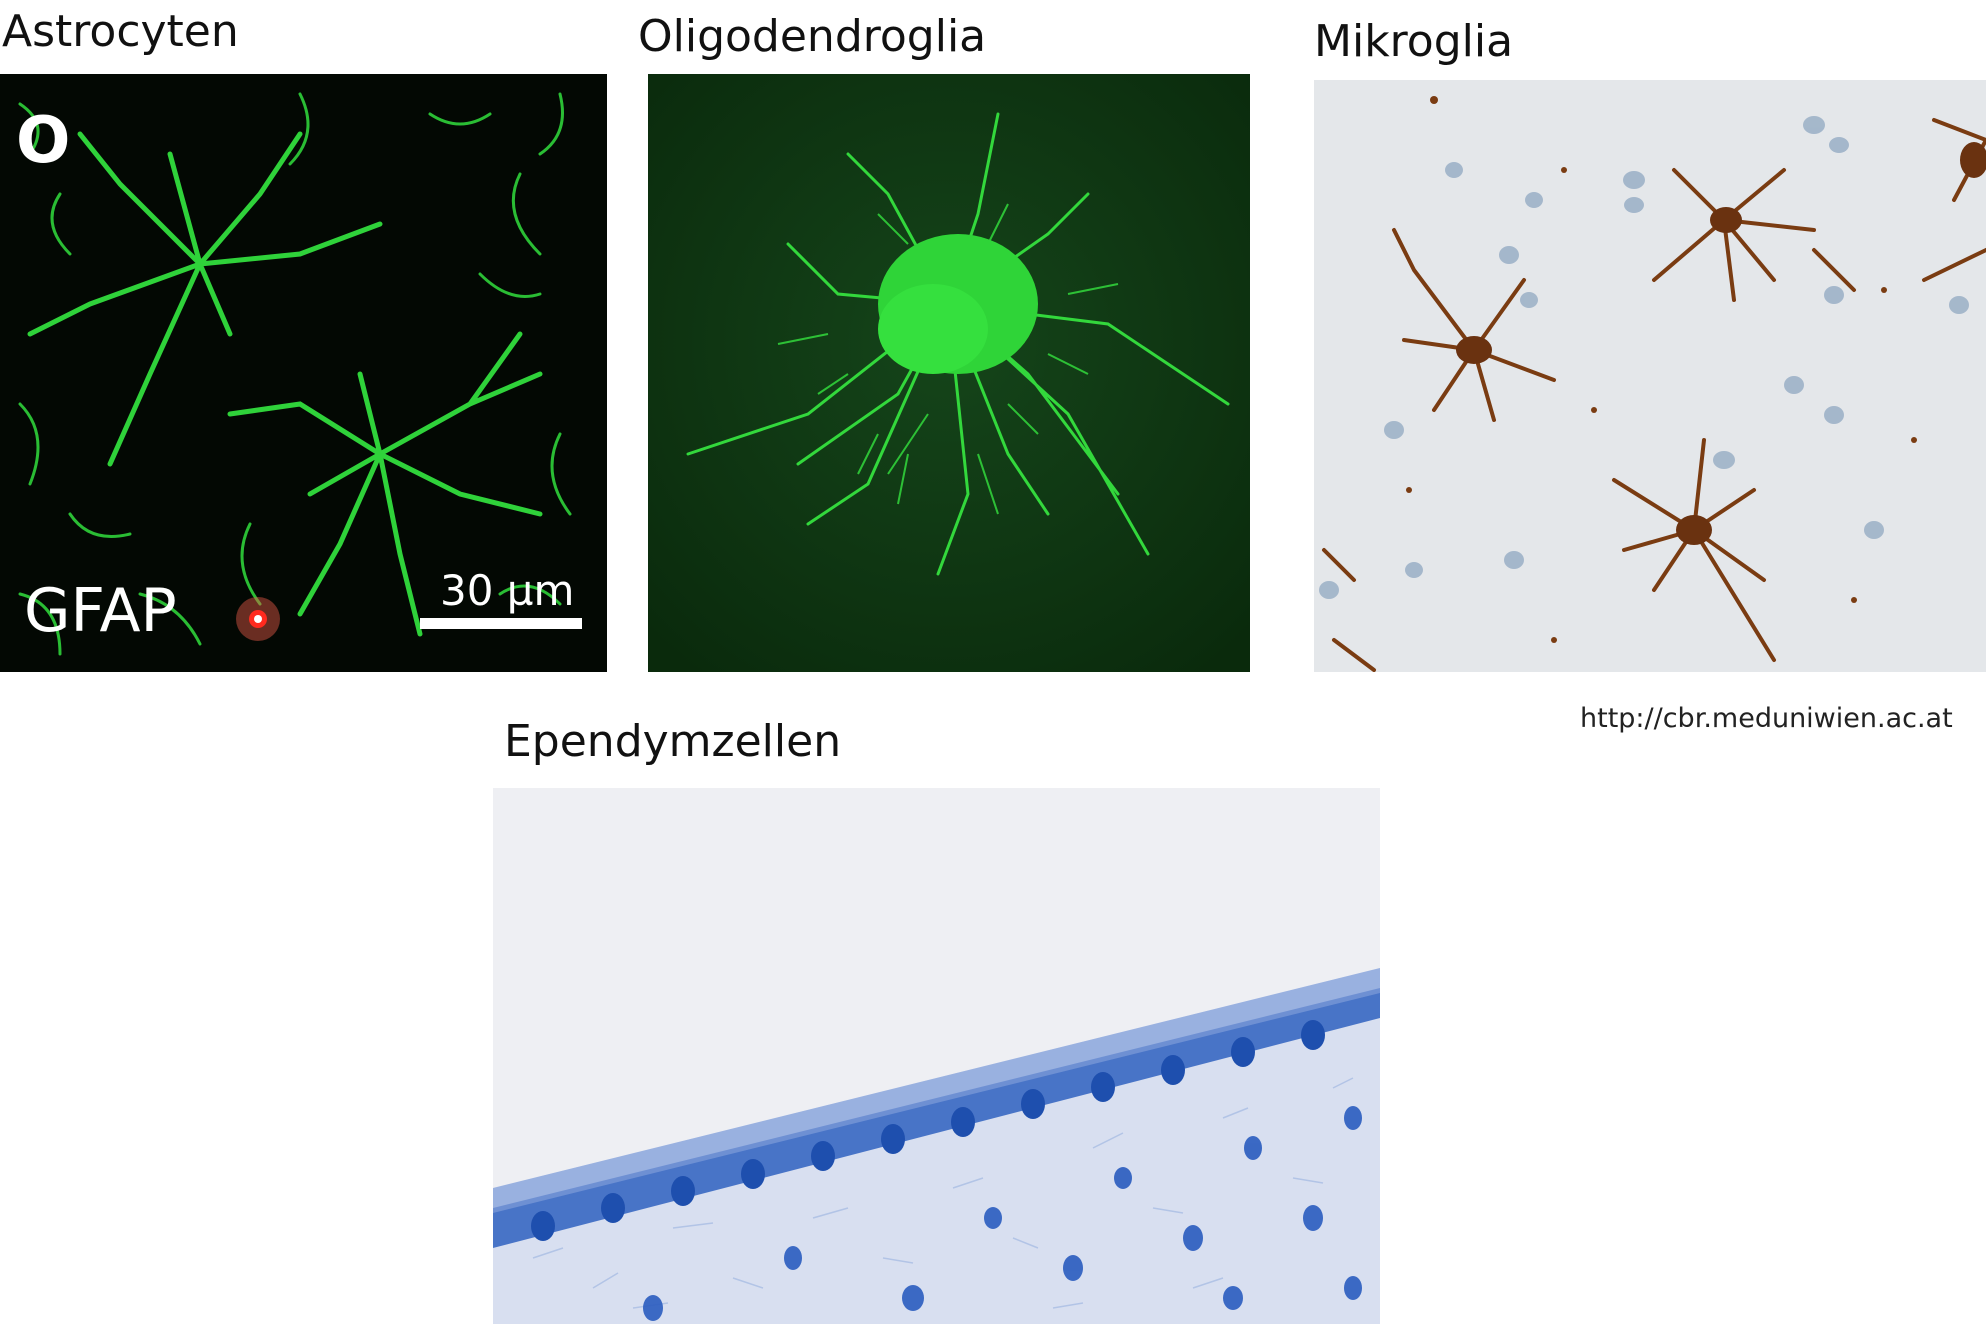 This screenshot has width=1986, height=1324. I want to click on oligodendroglia-image, so click(949, 373).